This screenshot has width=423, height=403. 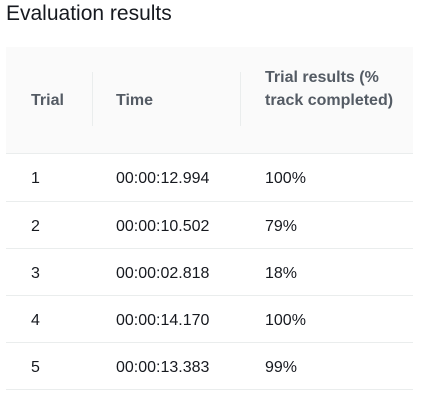 I want to click on result-cell: 99%, so click(x=281, y=367).